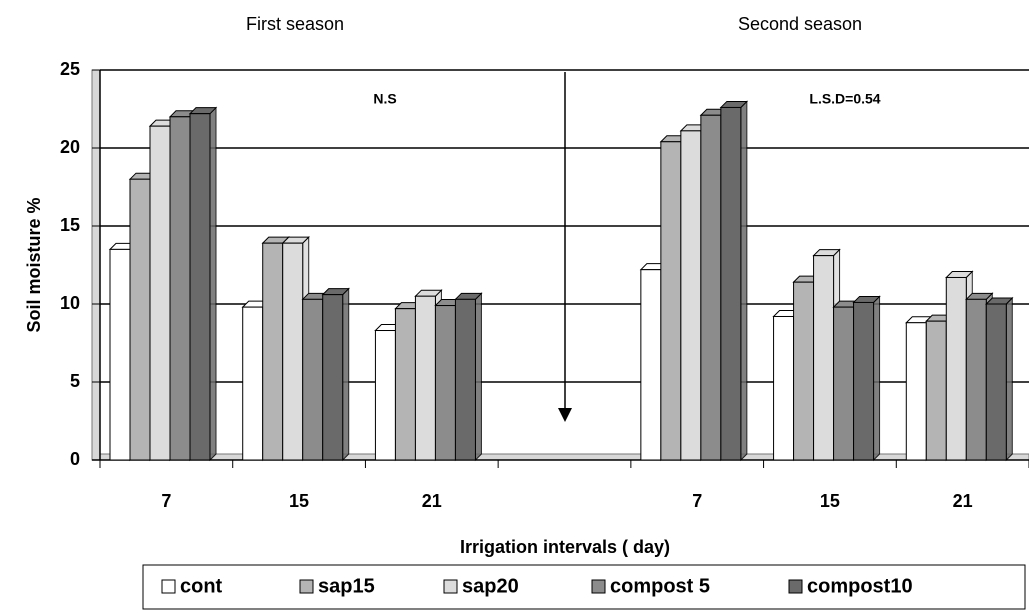 This screenshot has height=615, width=1029. Describe the element at coordinates (70, 69) in the screenshot. I see `y-tick-label: 25` at that location.